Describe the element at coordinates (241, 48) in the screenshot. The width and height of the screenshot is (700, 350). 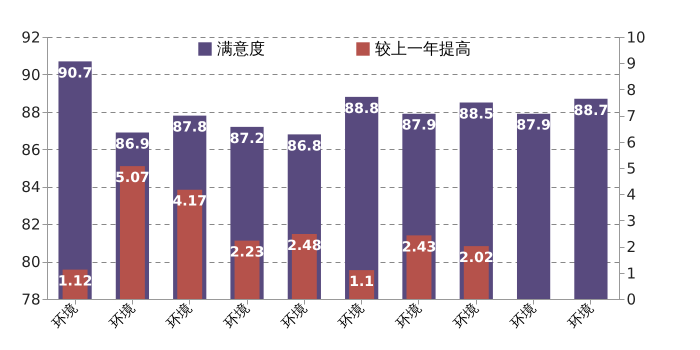
I see `legend-label: 满意度` at that location.